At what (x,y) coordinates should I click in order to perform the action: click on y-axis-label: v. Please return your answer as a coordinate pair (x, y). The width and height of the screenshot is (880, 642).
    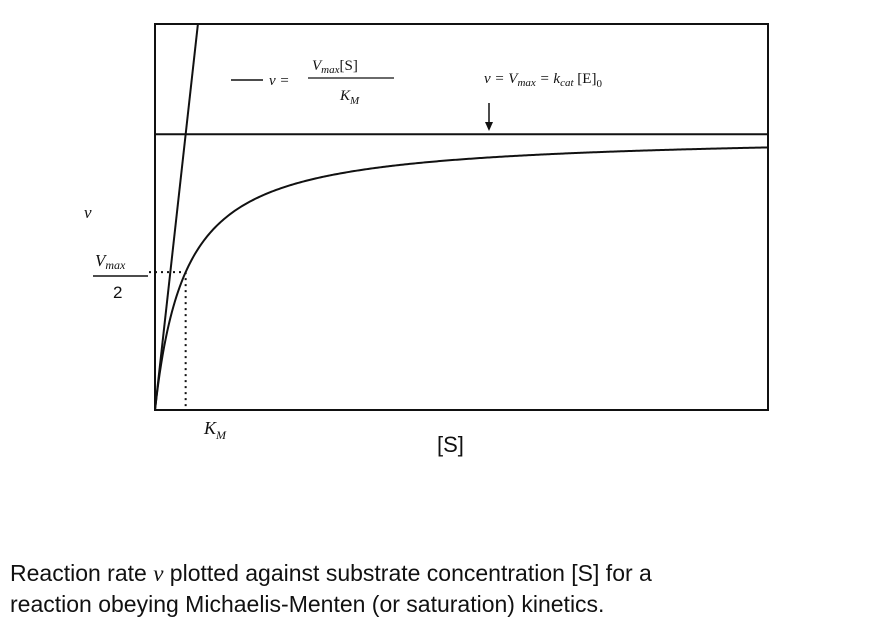
    Looking at the image, I should click on (88, 212).